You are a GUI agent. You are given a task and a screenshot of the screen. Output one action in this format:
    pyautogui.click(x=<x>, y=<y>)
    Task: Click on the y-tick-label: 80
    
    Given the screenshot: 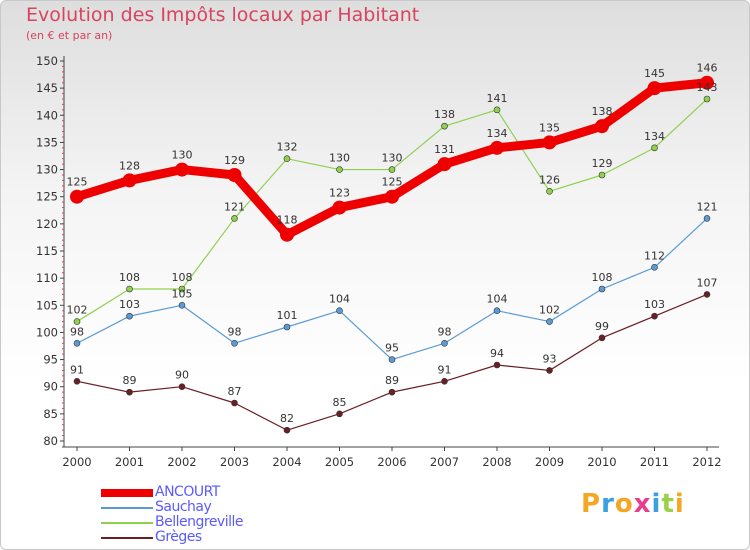 What is the action you would take?
    pyautogui.click(x=50, y=441)
    